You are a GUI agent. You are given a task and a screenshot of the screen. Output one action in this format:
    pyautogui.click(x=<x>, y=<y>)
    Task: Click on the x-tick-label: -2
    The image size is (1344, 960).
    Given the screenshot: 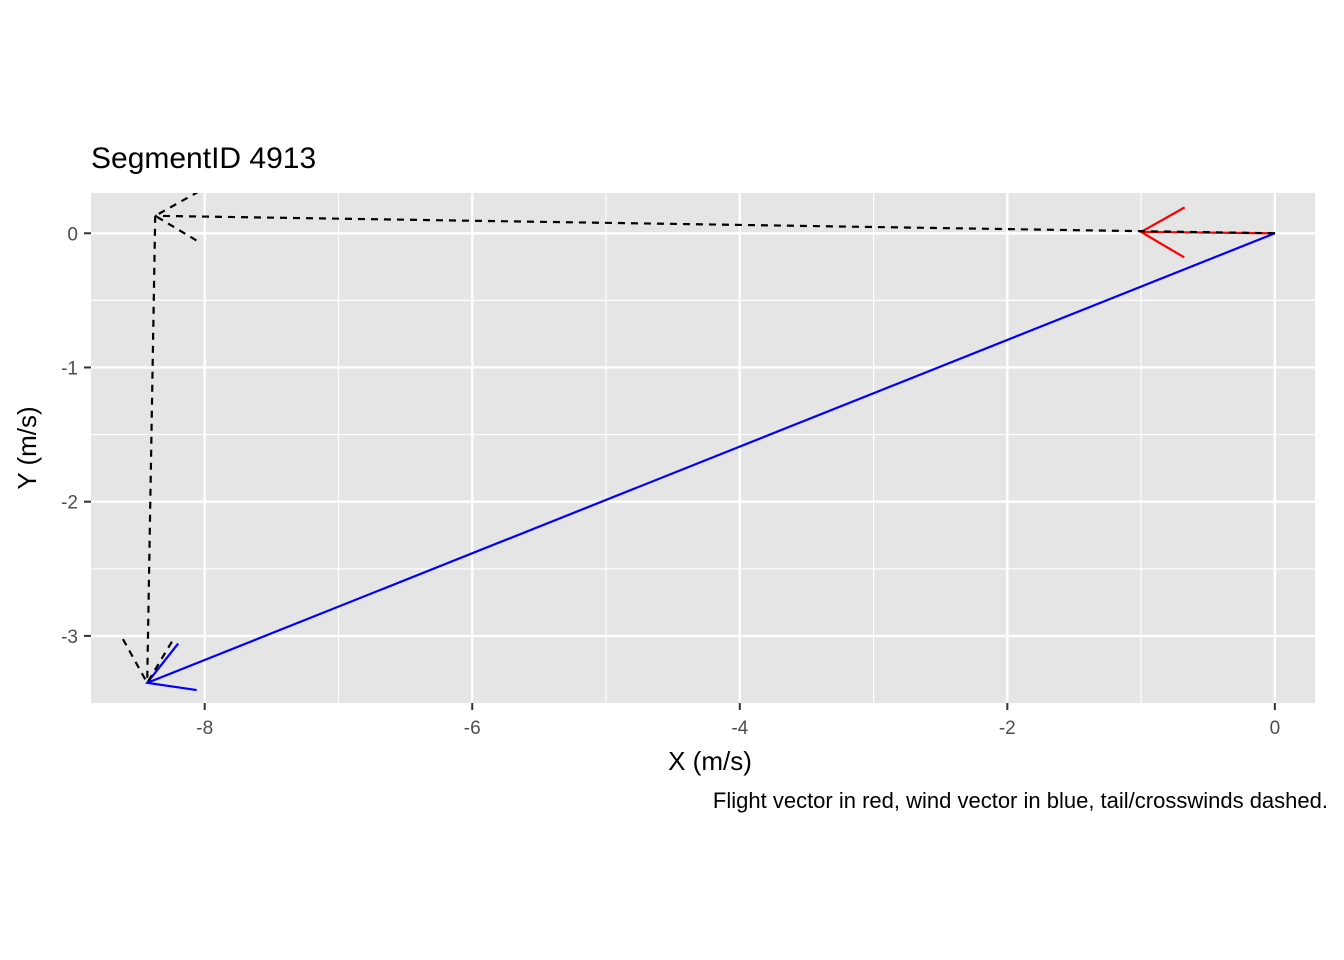 What is the action you would take?
    pyautogui.click(x=1007, y=728)
    